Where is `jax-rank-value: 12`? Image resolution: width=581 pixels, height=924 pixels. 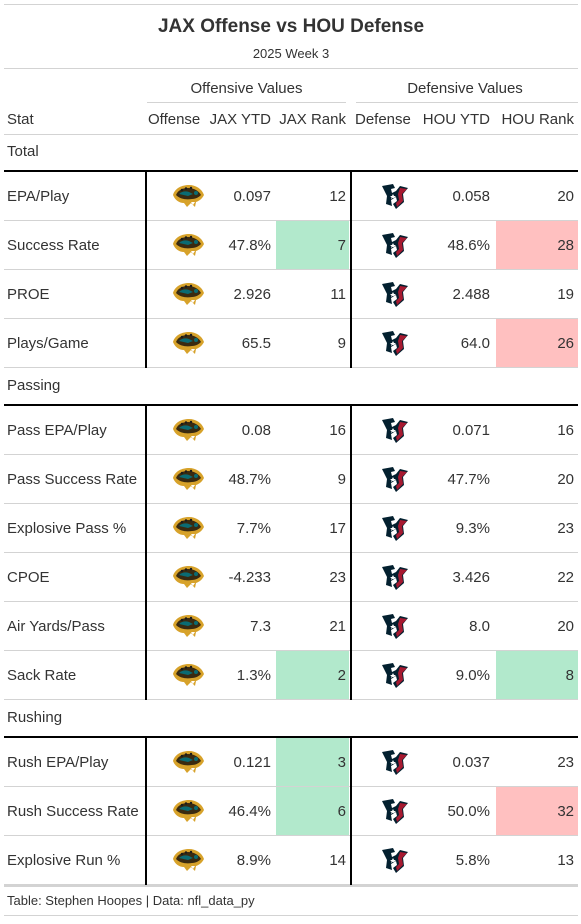
jax-rank-value: 12 is located at coordinates (337, 196).